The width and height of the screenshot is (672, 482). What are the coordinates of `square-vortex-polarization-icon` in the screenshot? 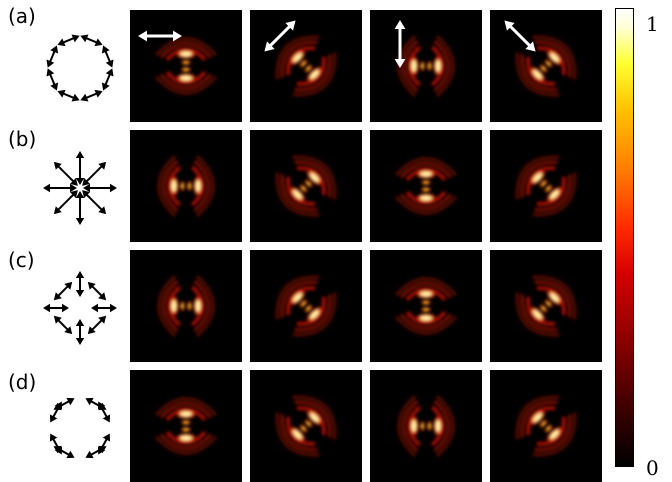 It's located at (80, 428).